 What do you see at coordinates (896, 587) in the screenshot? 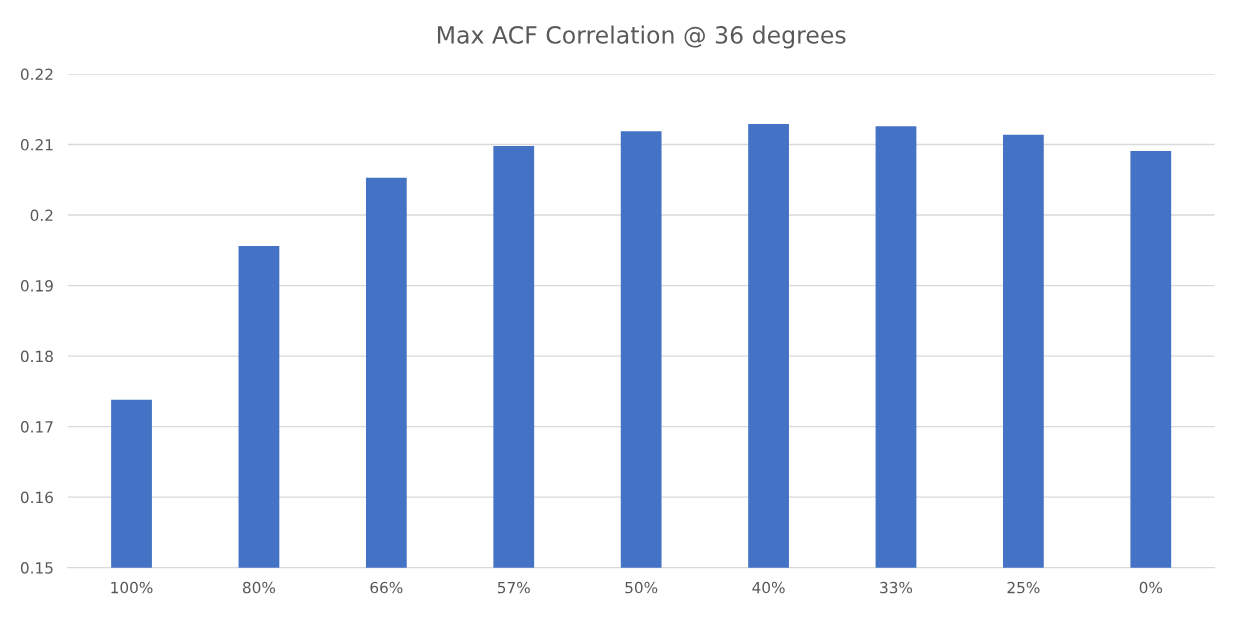
I see `x-tick-label: 33%` at bounding box center [896, 587].